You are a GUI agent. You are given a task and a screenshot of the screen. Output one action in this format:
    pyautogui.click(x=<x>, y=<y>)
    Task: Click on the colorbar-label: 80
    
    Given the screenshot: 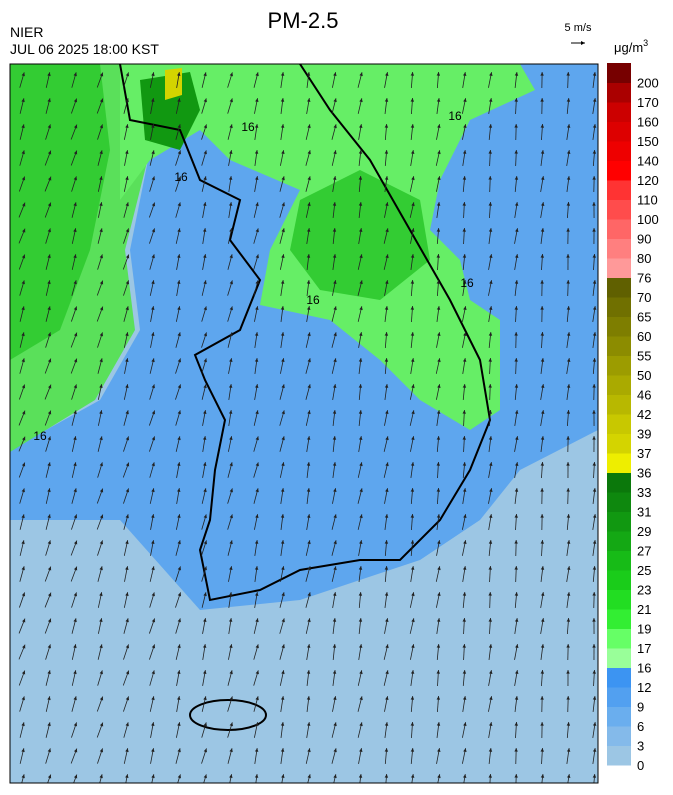 What is the action you would take?
    pyautogui.click(x=644, y=258)
    